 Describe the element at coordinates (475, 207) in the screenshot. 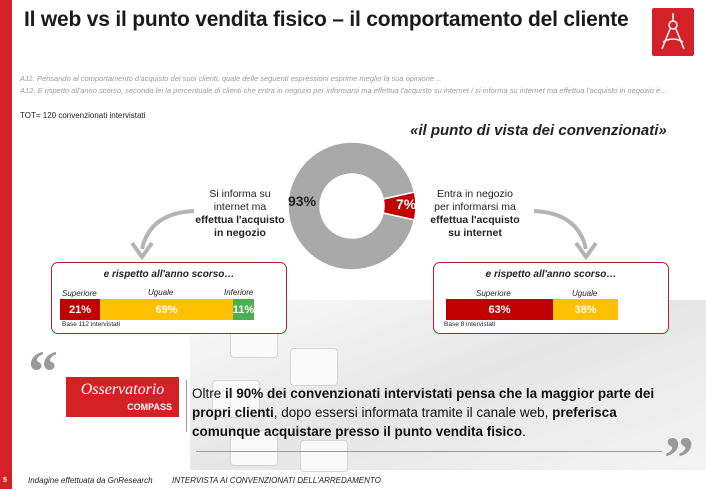

I see `right-label-line: per informarsi ma` at that location.